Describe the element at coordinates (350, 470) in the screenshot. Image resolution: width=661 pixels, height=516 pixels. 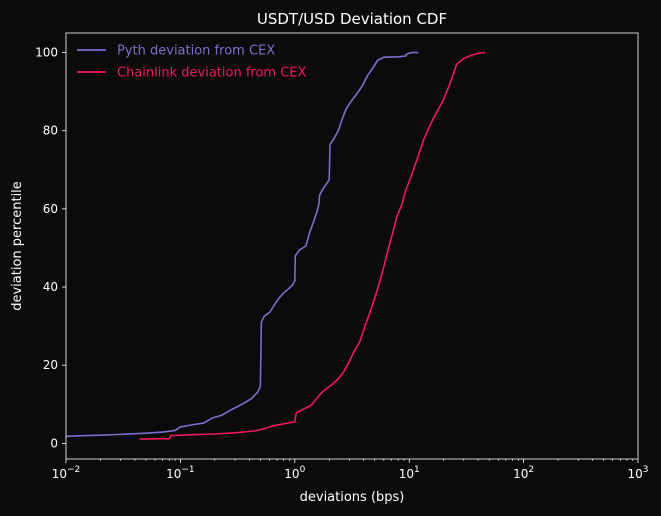
I see `x-axis-ticks: 10⁻² 10⁻¹ 10⁰ 10¹ 10² 10³` at that location.